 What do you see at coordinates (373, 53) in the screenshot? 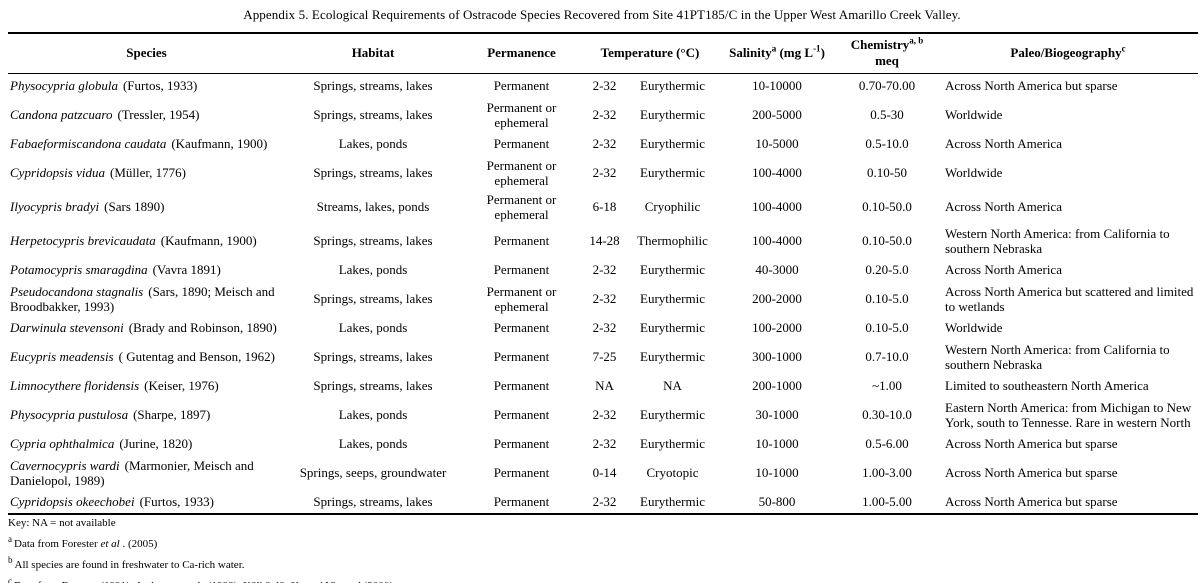
I see `column-header-habitat: Habitat` at bounding box center [373, 53].